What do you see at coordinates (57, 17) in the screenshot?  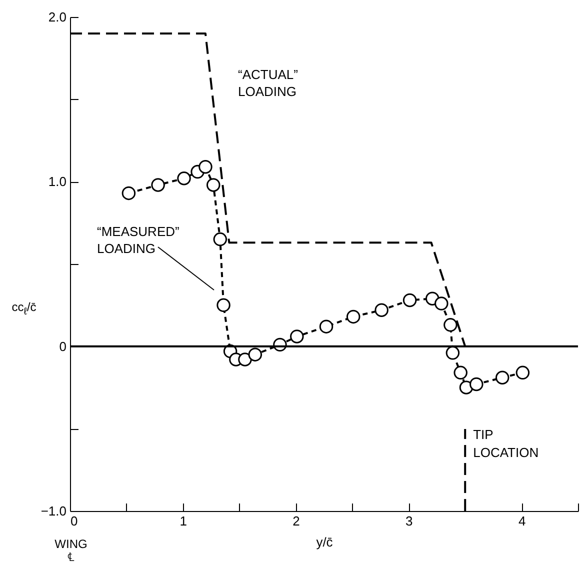 I see `y-tick-label: 2.0` at bounding box center [57, 17].